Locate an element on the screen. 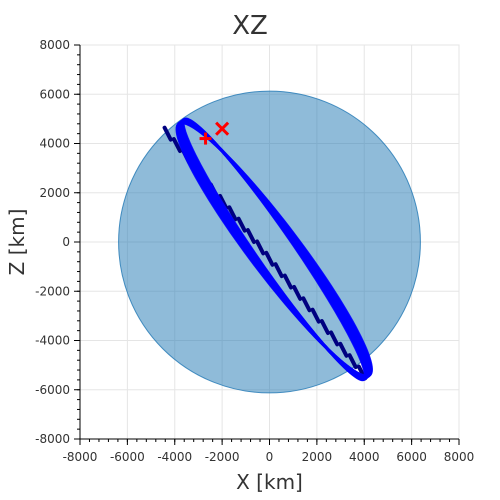 The width and height of the screenshot is (500, 500). marker-end is located at coordinates (222, 128).